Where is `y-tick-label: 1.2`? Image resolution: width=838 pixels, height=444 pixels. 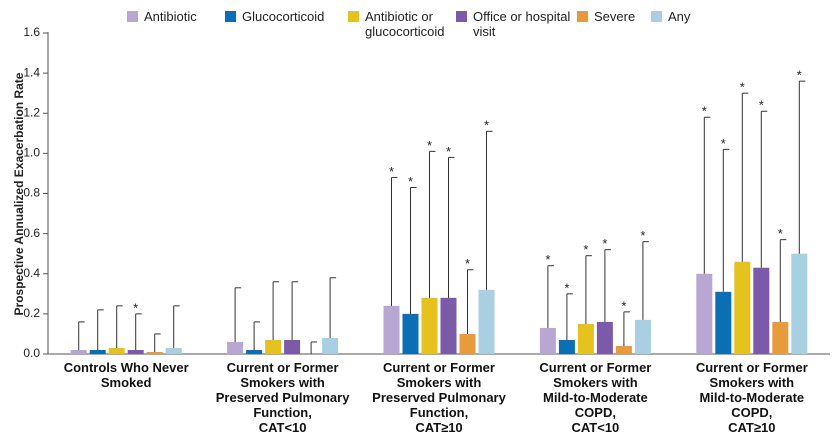
y-tick-label: 1.2 is located at coordinates (31, 112).